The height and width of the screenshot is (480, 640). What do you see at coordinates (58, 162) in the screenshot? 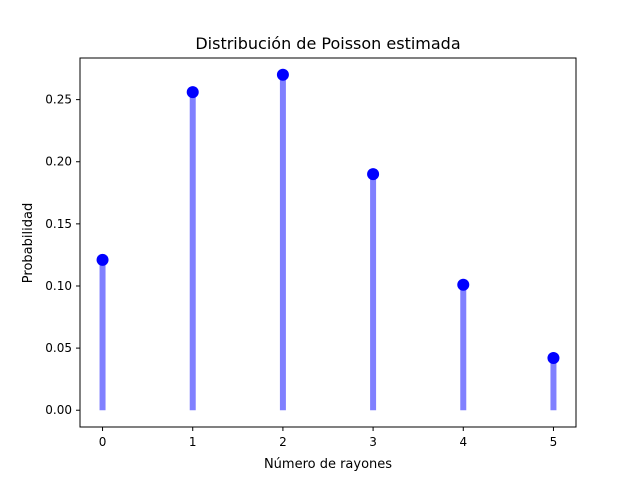
I see `y-tick-label-4: 0.20` at bounding box center [58, 162].